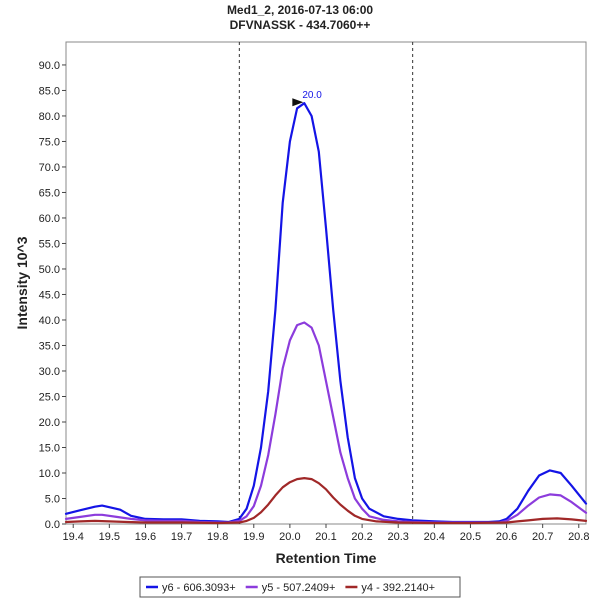  I want to click on x-tick-label: 19.8, so click(217, 537).